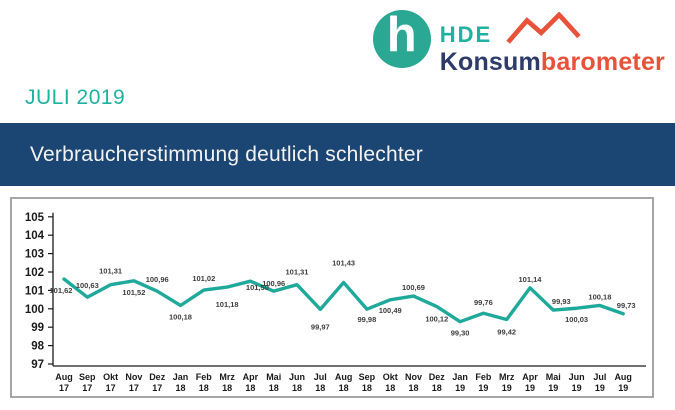  What do you see at coordinates (257, 287) in the screenshot?
I see `data-point-label: 101,50` at bounding box center [257, 287].